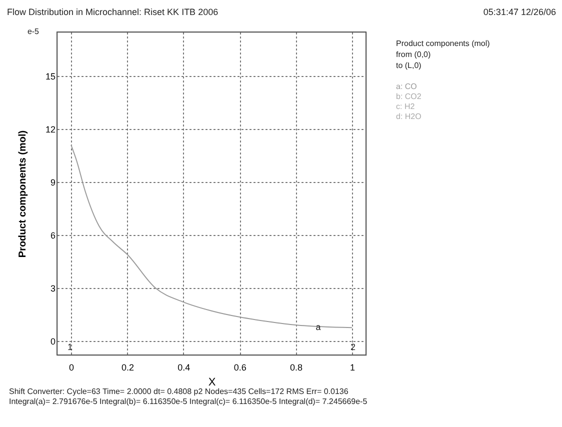 This screenshot has height=427, width=562. I want to click on y-tick-label: 0, so click(53, 341).